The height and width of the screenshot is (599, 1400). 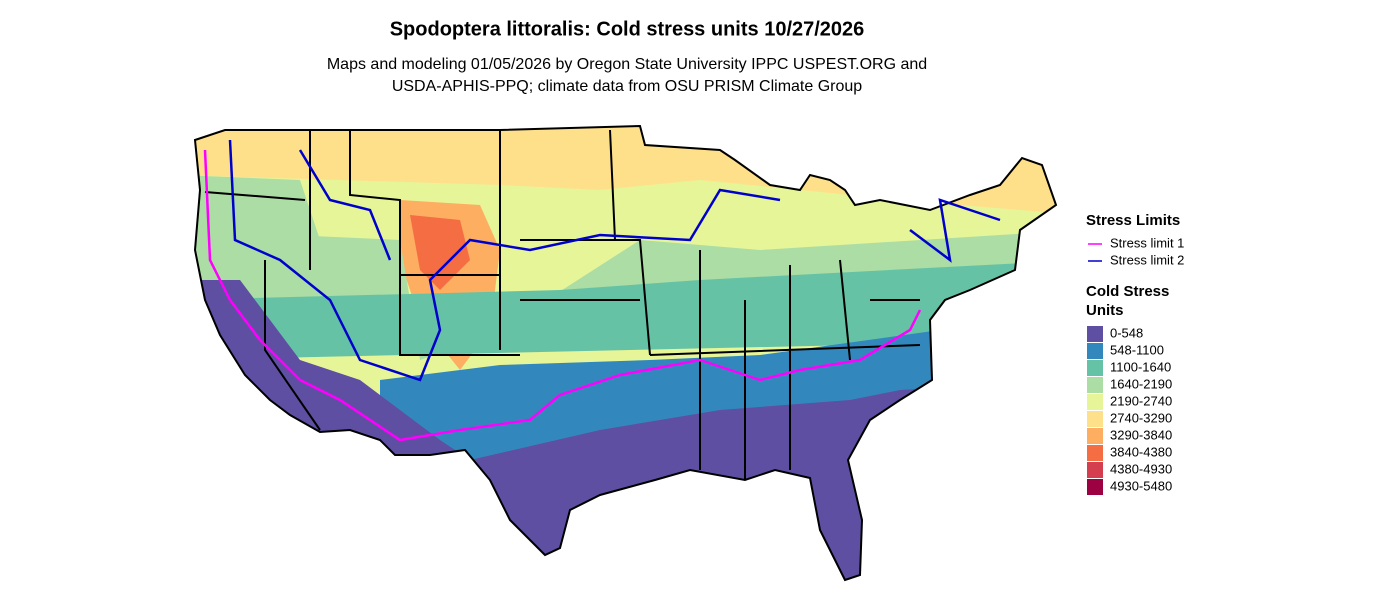 I want to click on legend-title: Units, so click(x=1105, y=310).